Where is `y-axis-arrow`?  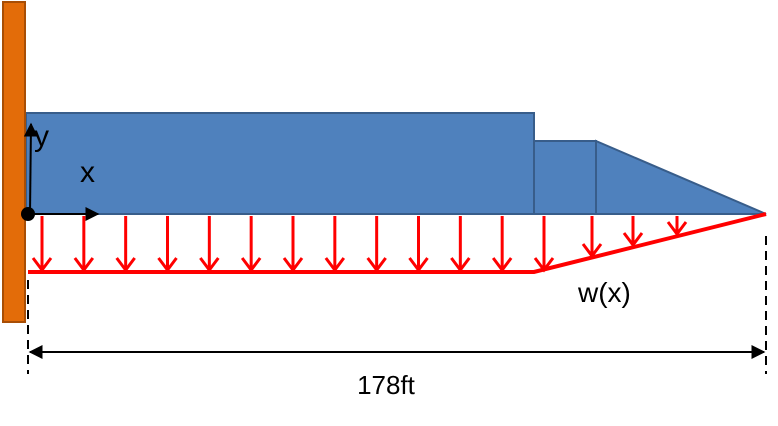
y-axis-arrow is located at coordinates (30, 168).